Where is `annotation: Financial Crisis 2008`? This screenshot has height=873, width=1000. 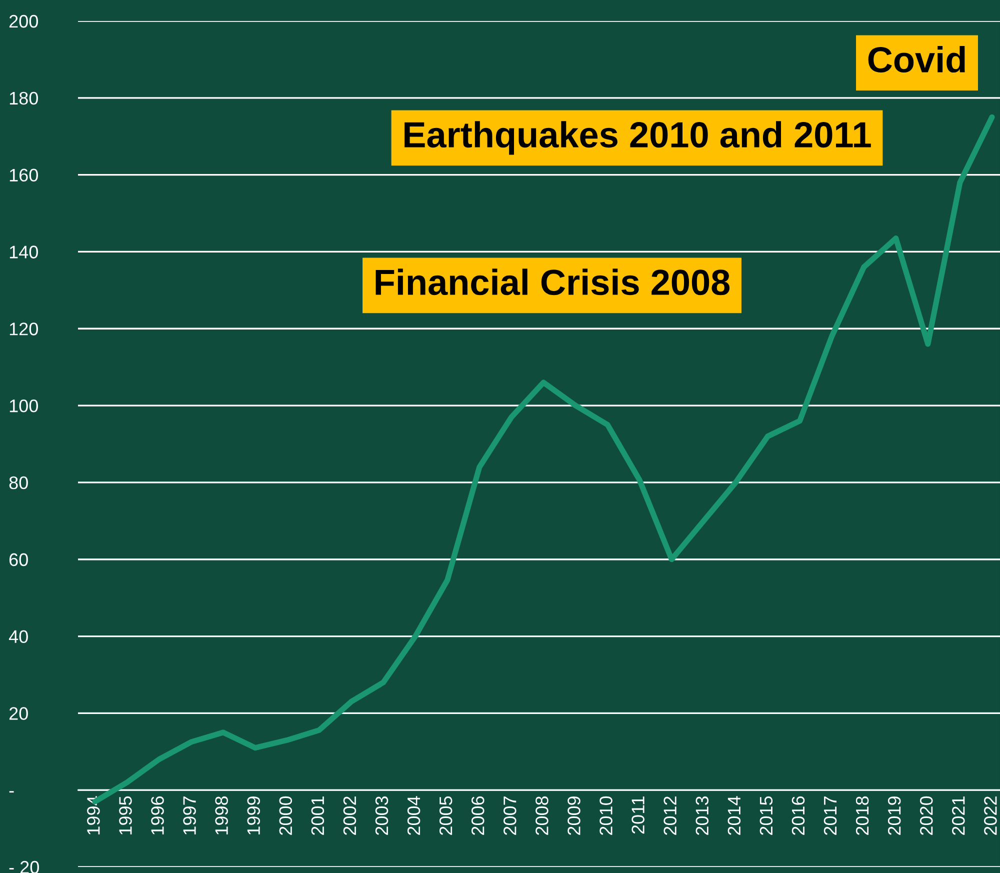
annotation: Financial Crisis 2008 is located at coordinates (553, 282).